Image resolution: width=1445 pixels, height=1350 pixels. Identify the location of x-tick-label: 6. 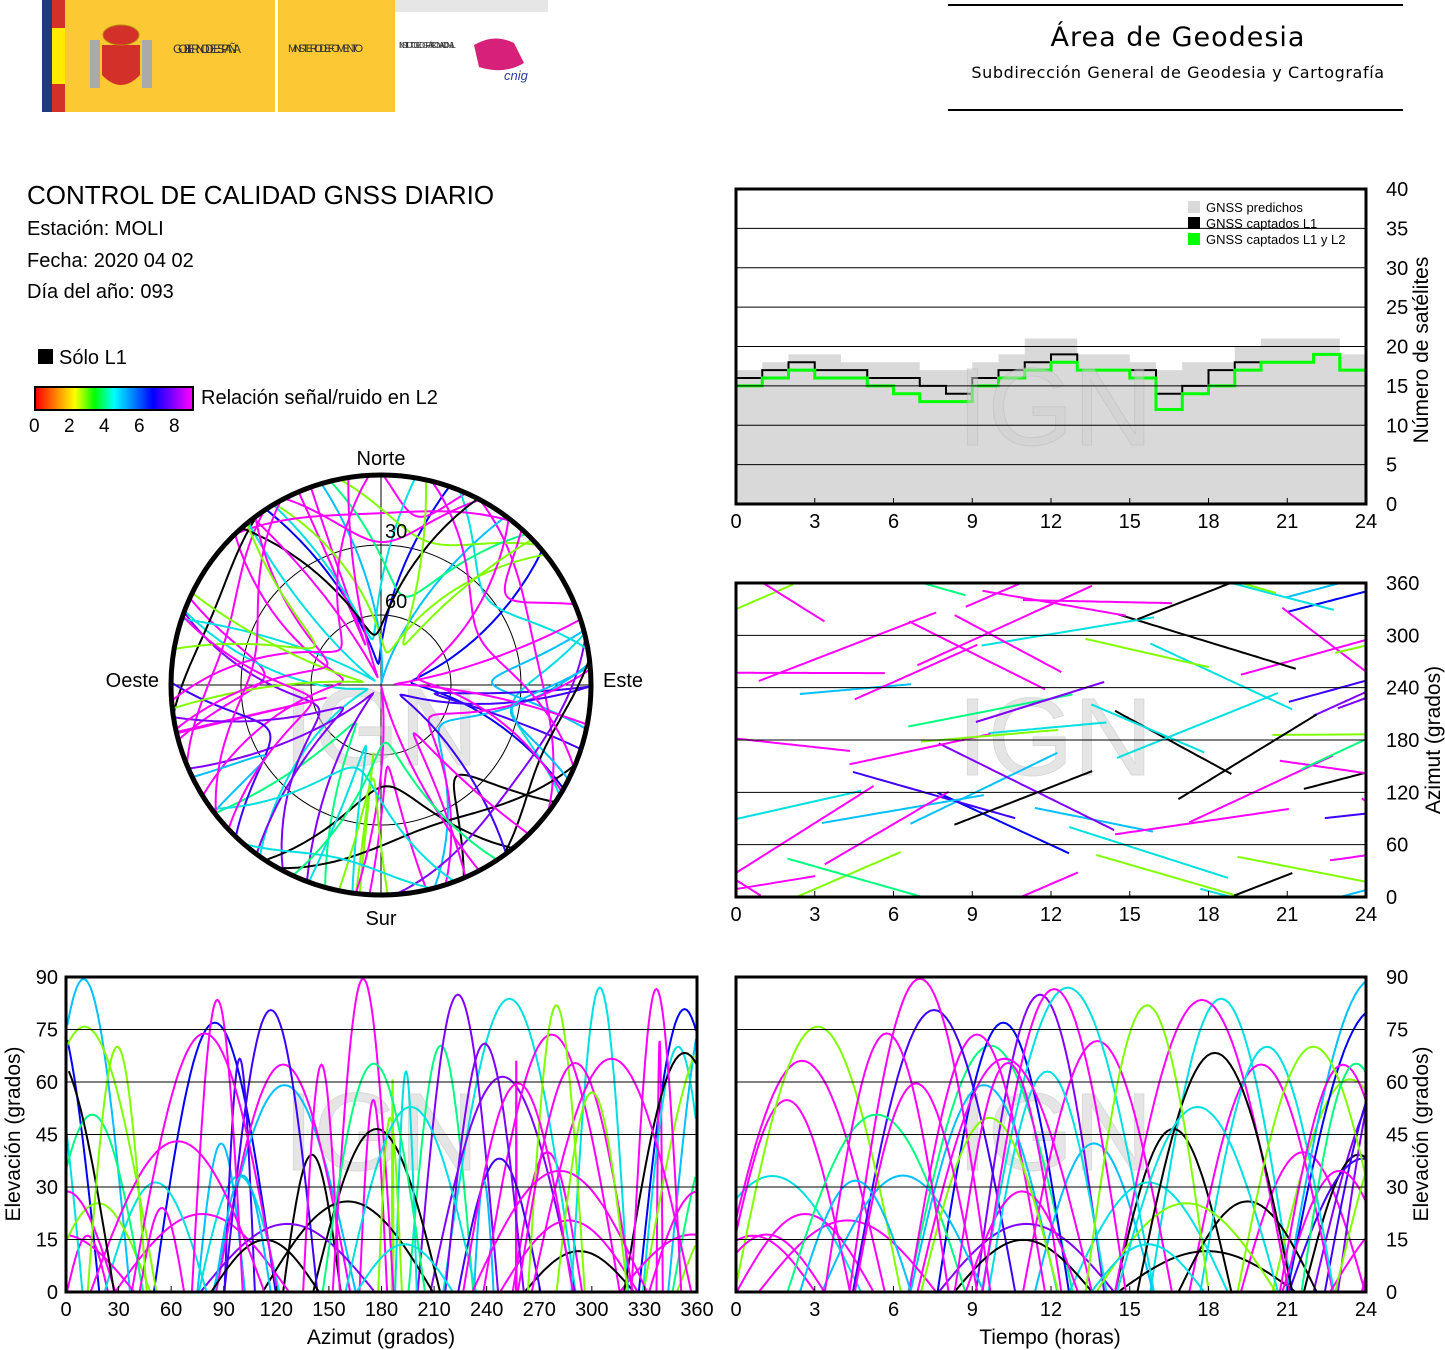
(893, 915).